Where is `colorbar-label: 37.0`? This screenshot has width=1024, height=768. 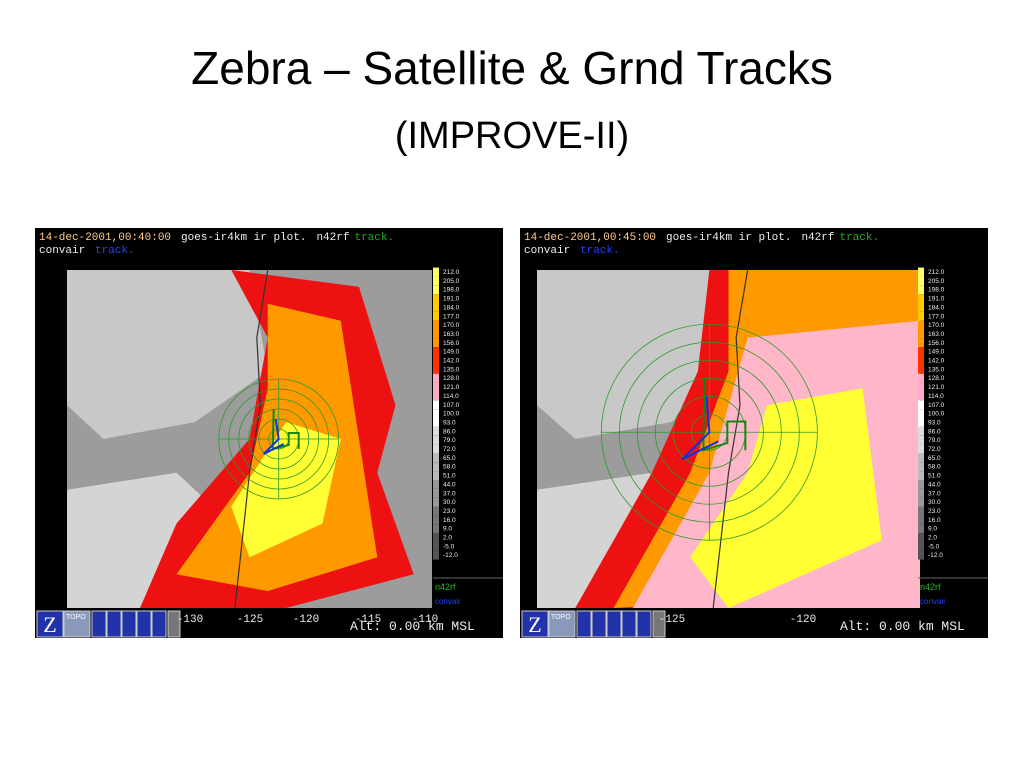
colorbar-label: 37.0 is located at coordinates (449, 493).